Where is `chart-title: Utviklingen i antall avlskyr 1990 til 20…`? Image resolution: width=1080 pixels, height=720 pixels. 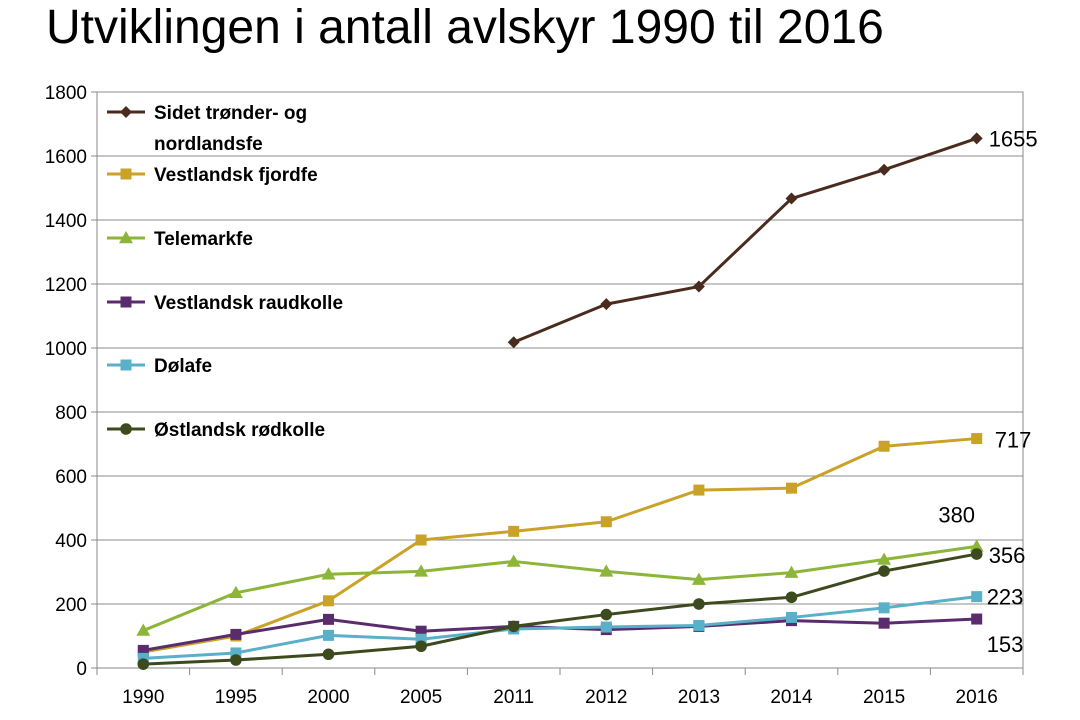 chart-title: Utviklingen i antall avlskyr 1990 til 20… is located at coordinates (465, 27).